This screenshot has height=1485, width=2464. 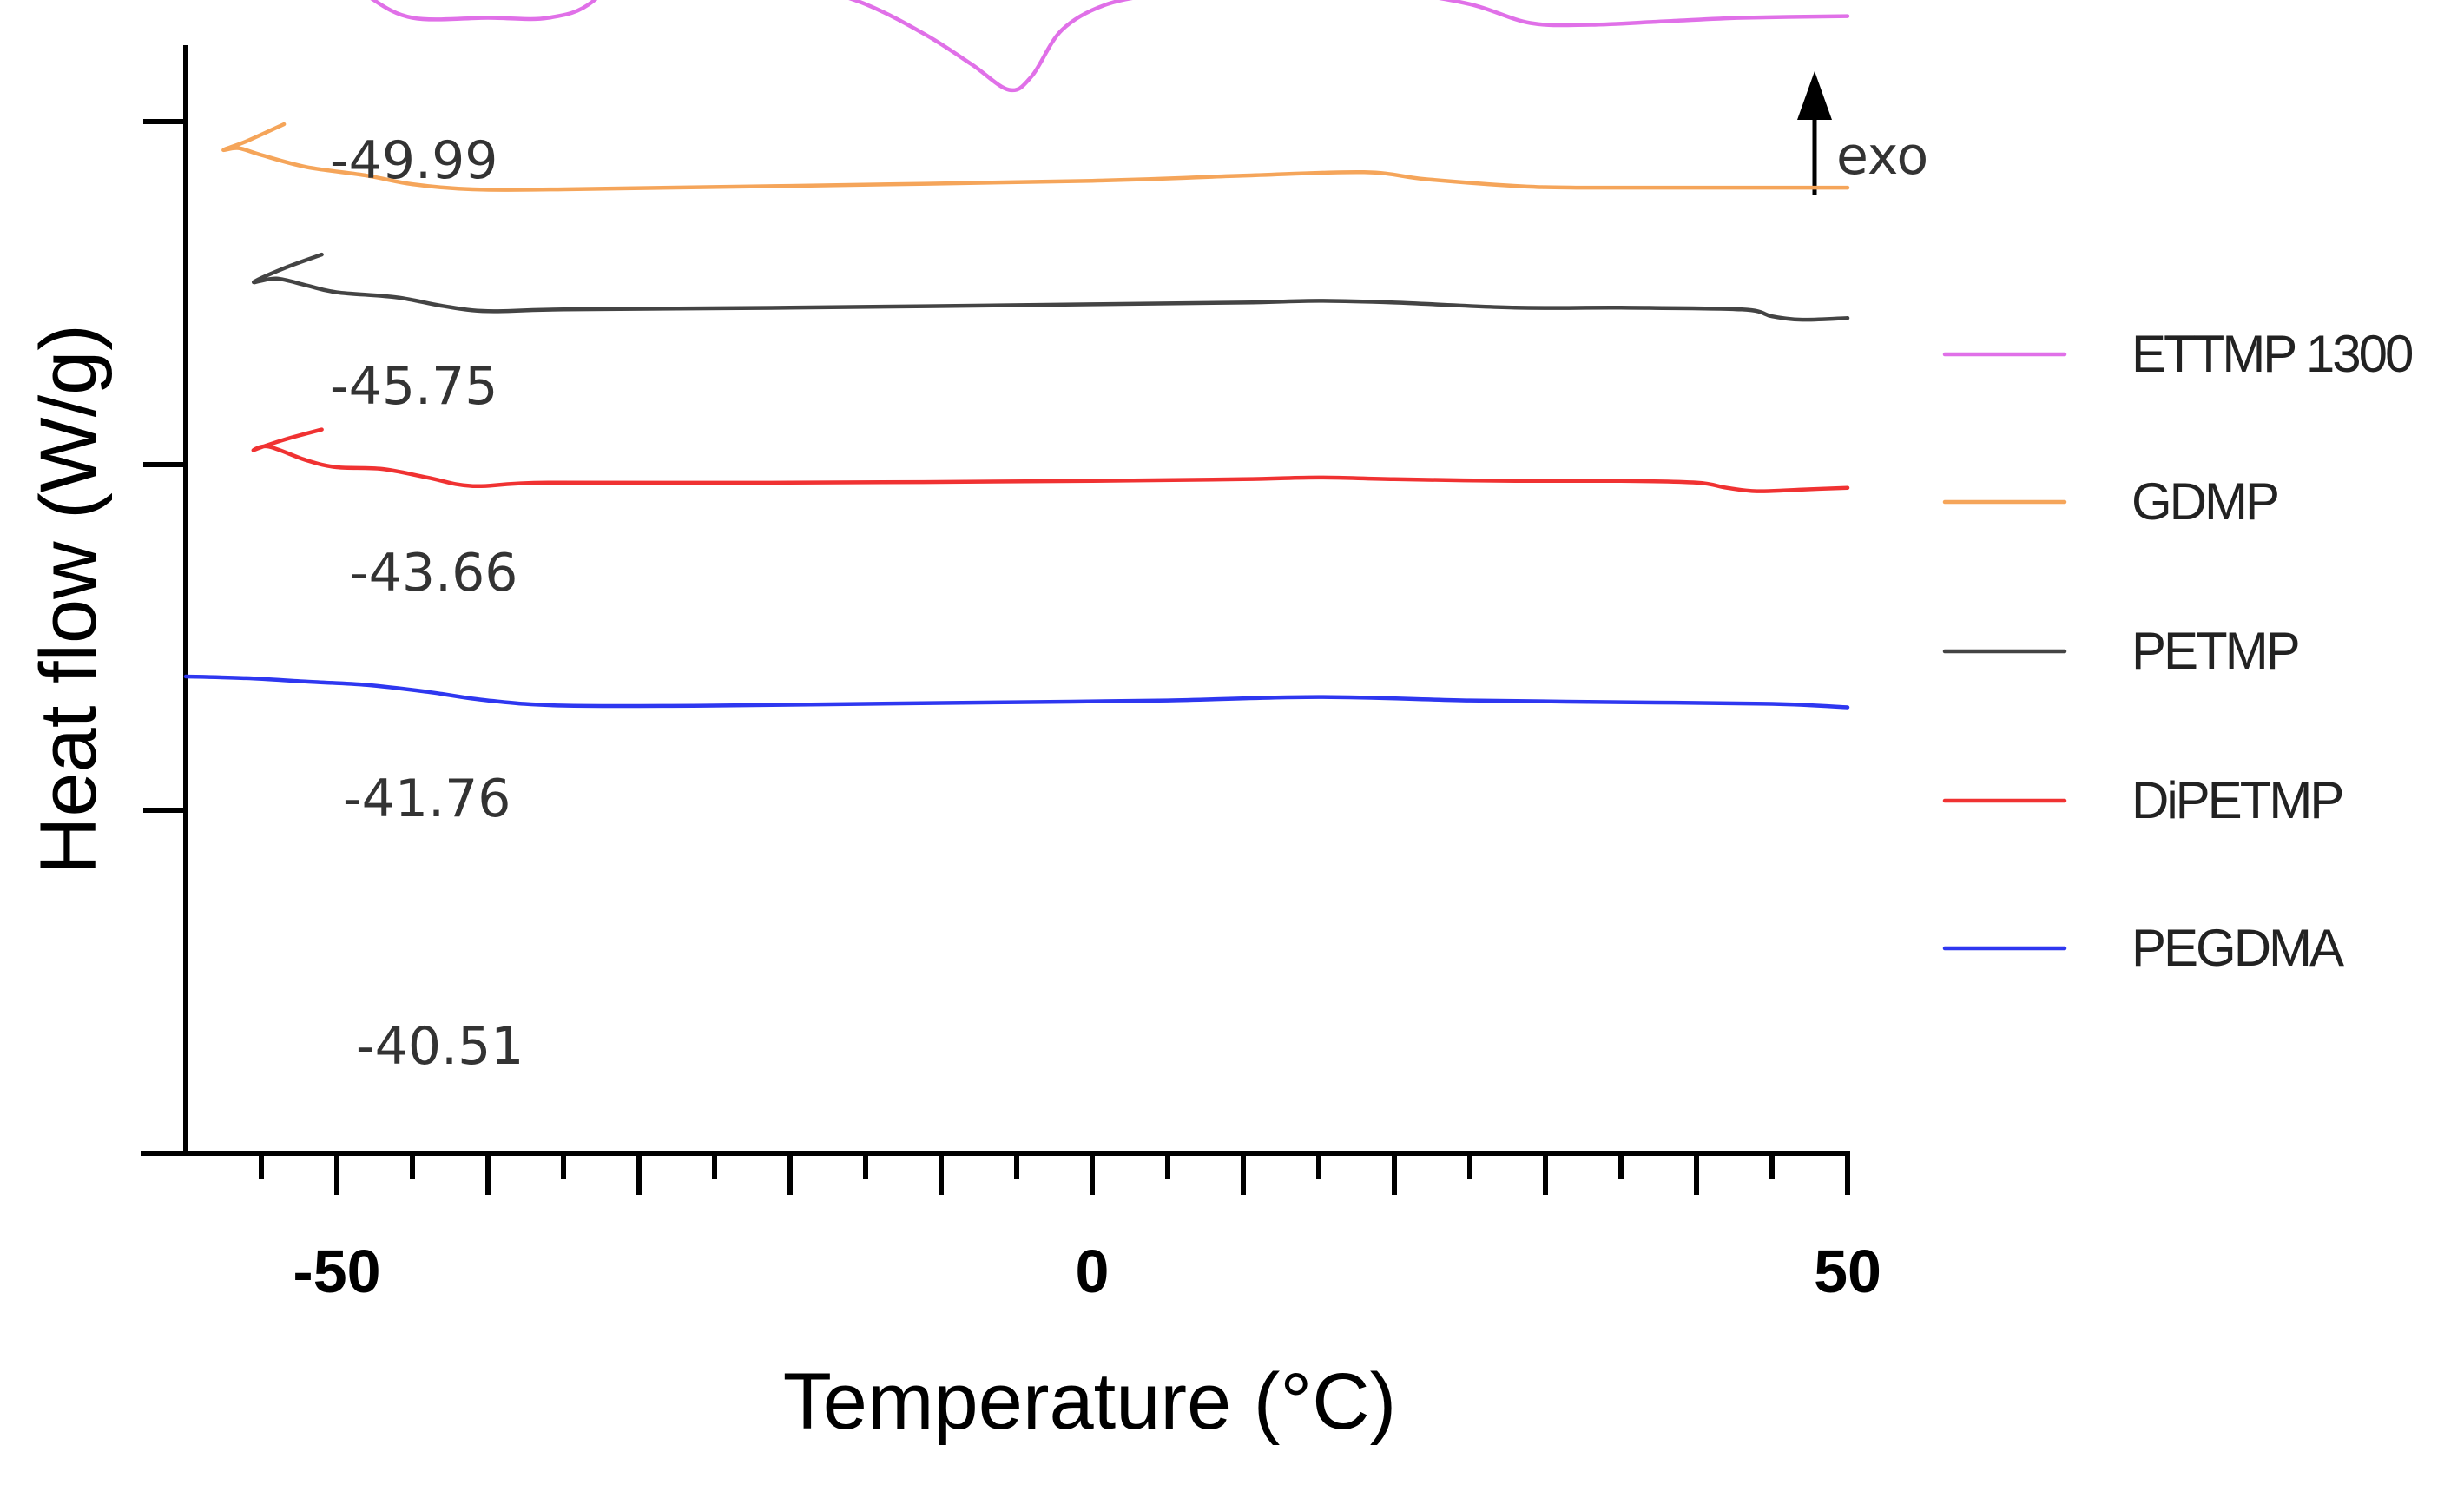 I want to click on x-ticks, so click(x=1054, y=1174).